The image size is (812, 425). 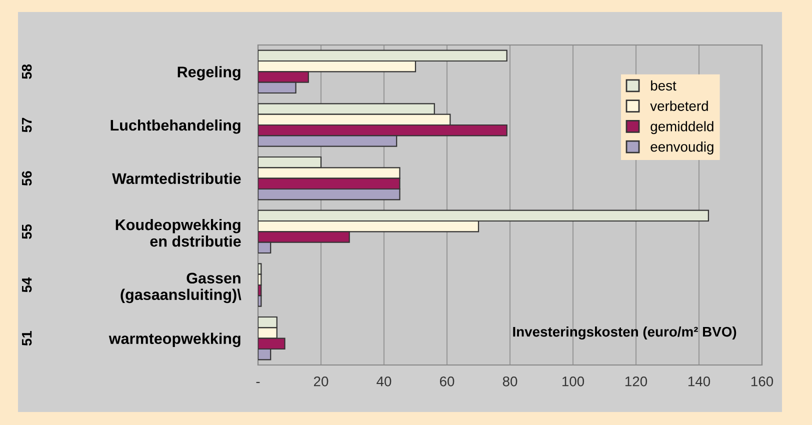 What do you see at coordinates (447, 381) in the screenshot?
I see `x-tick-label: 60` at bounding box center [447, 381].